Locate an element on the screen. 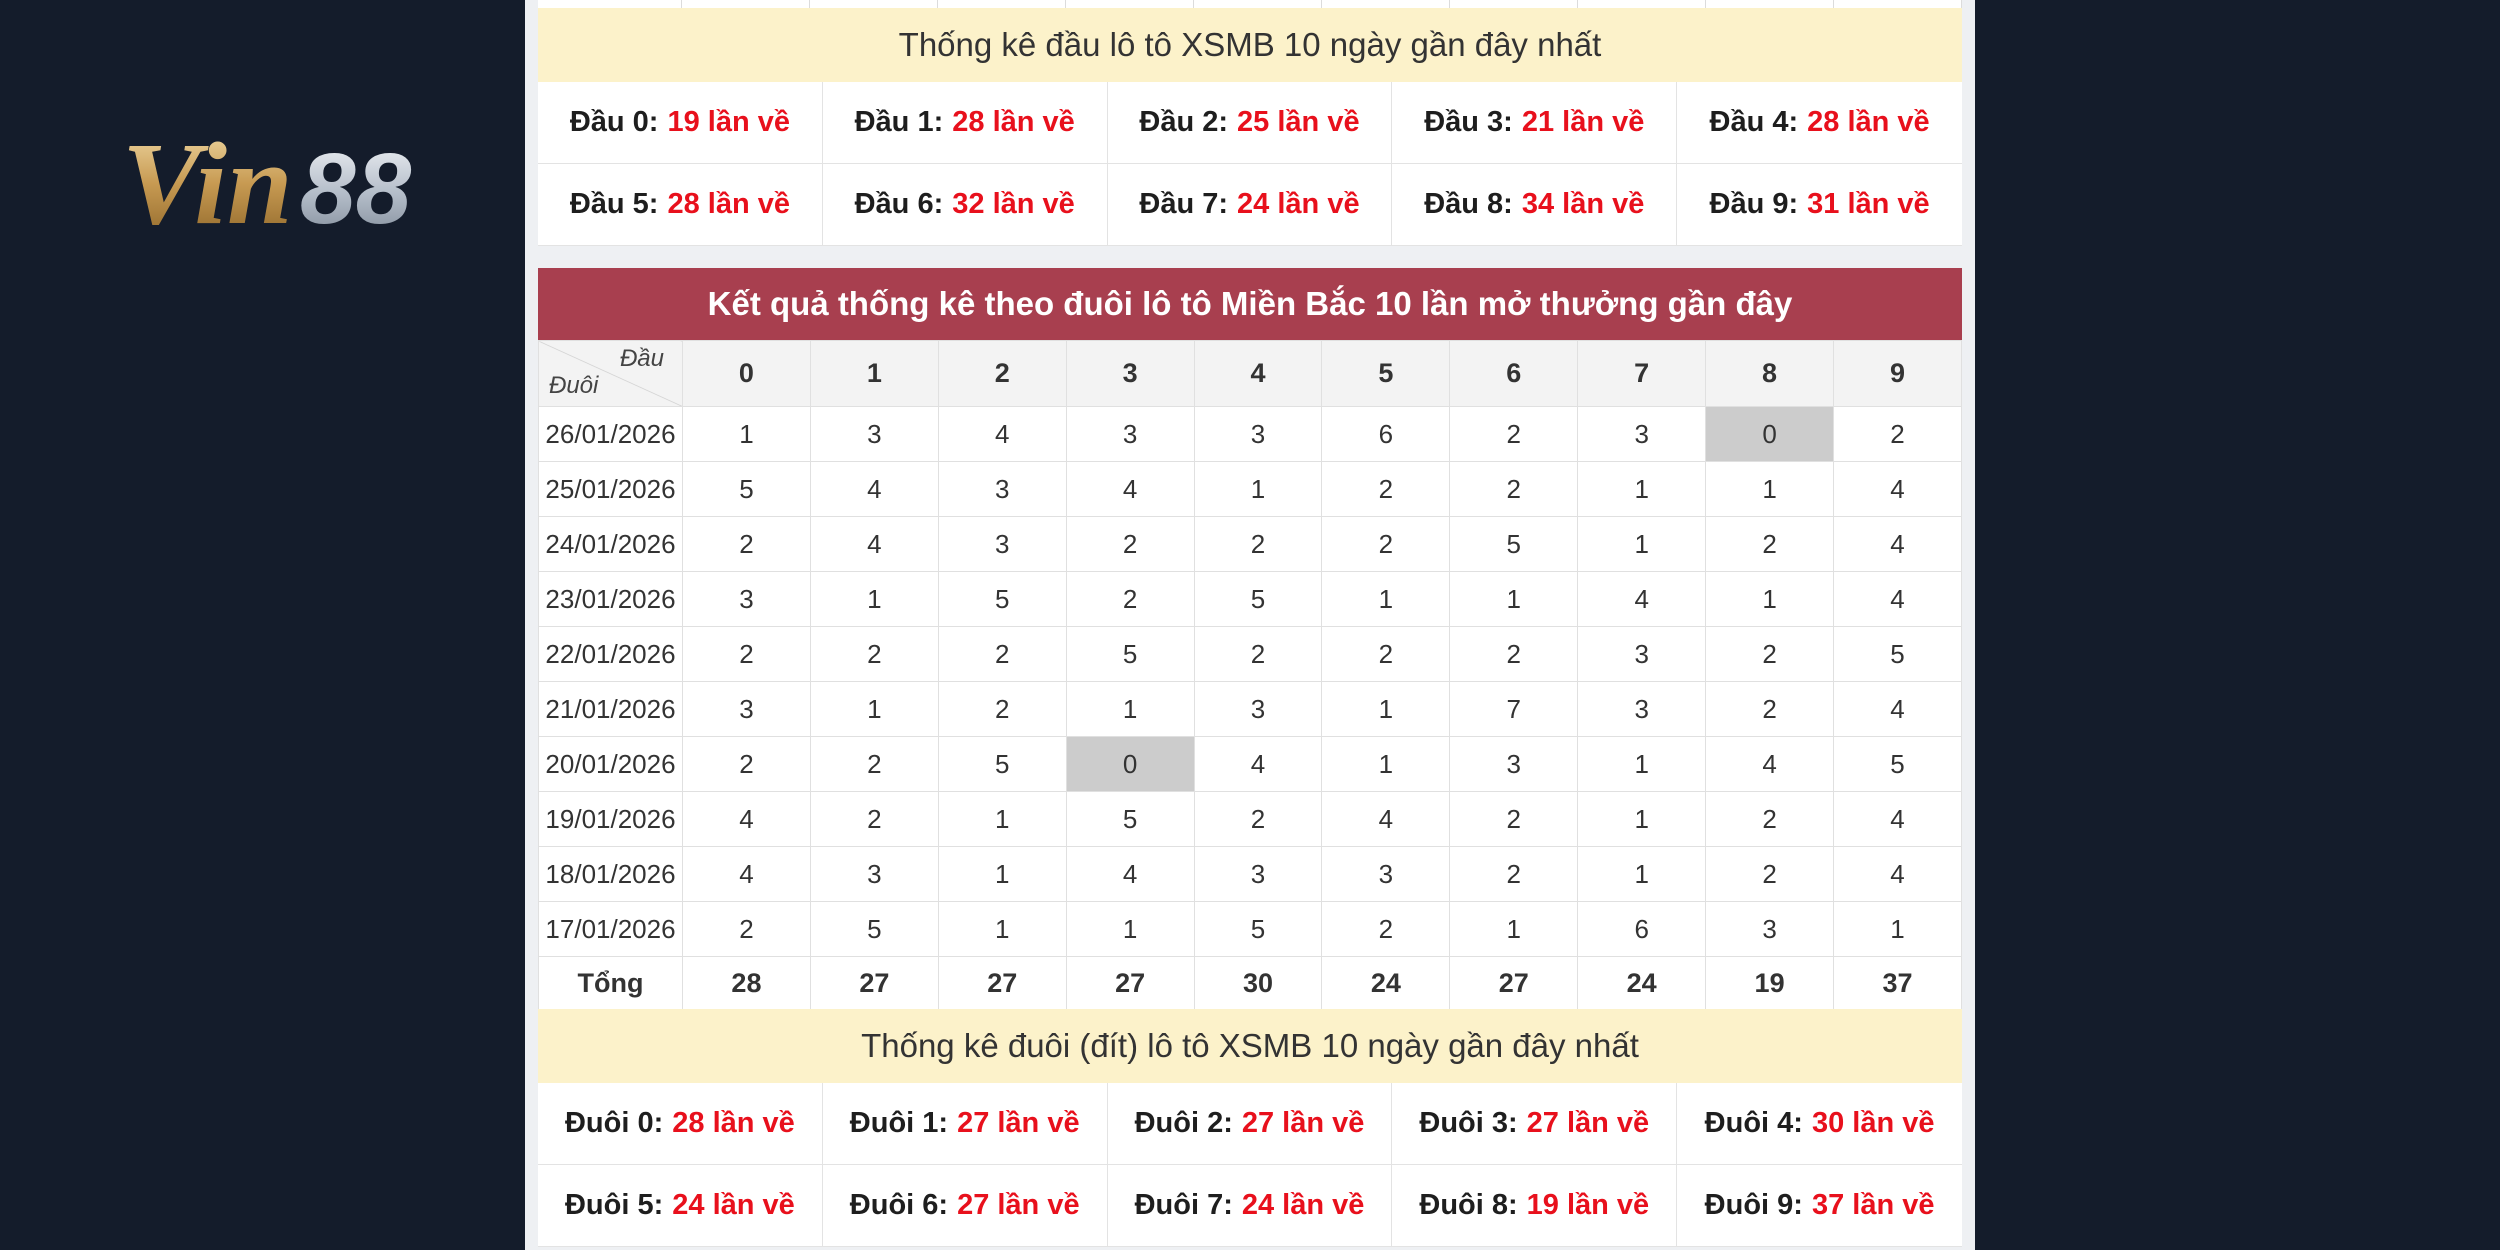  total-cell: 37 is located at coordinates (1897, 983).